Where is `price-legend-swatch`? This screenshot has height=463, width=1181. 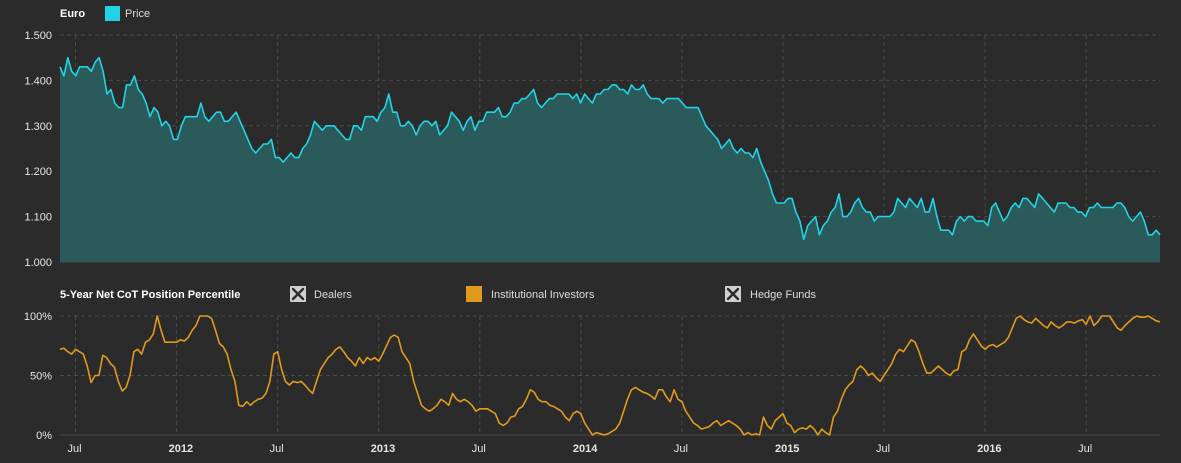
price-legend-swatch is located at coordinates (112, 13).